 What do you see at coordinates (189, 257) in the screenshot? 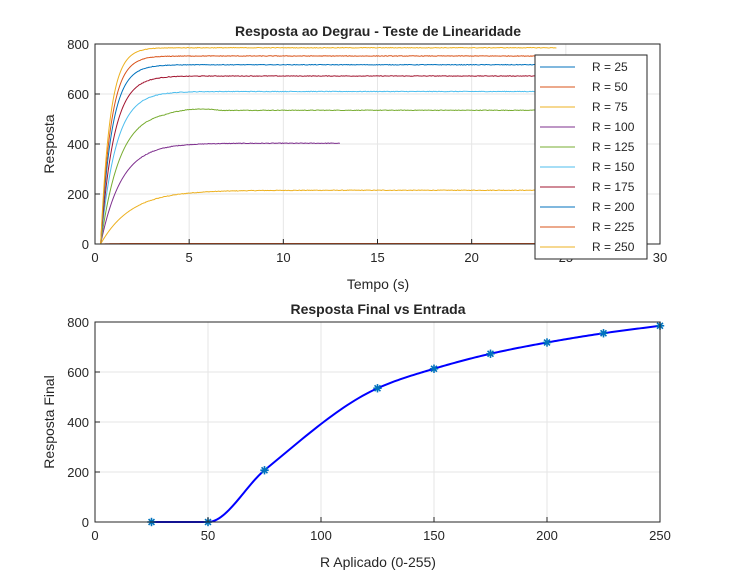
I see `x-tick-label: 5` at bounding box center [189, 257].